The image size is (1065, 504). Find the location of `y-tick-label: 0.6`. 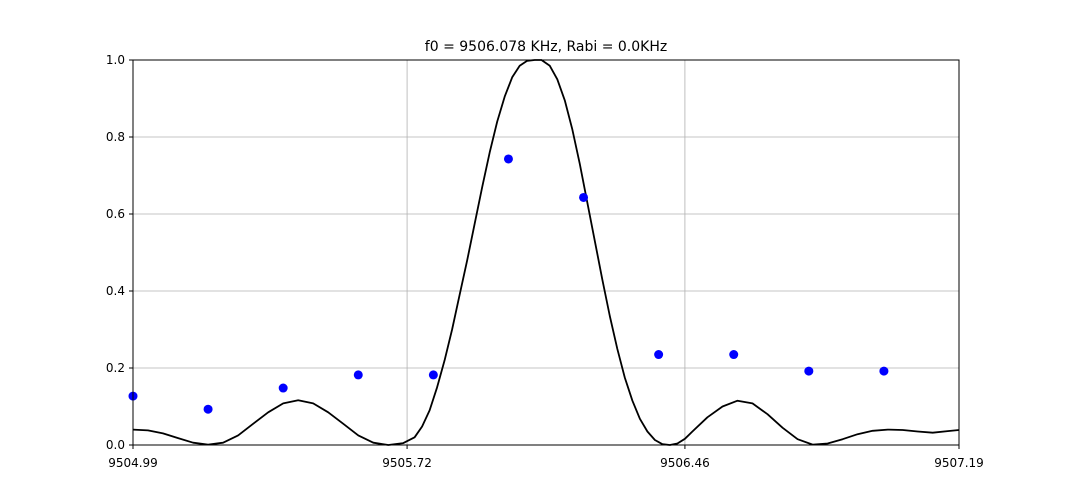

y-tick-label: 0.6 is located at coordinates (115, 214).